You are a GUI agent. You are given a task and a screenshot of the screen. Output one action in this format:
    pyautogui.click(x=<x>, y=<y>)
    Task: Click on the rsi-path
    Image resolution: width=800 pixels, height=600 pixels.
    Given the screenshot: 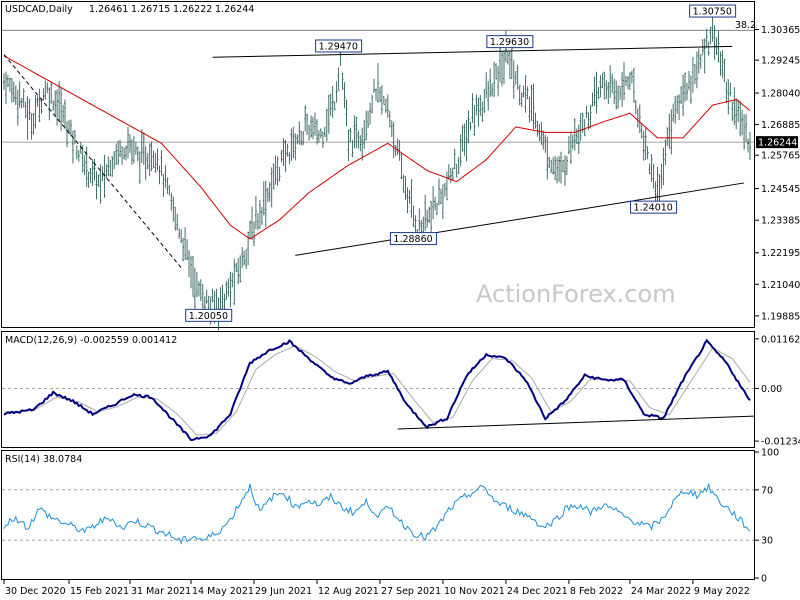 What is the action you would take?
    pyautogui.click(x=377, y=514)
    